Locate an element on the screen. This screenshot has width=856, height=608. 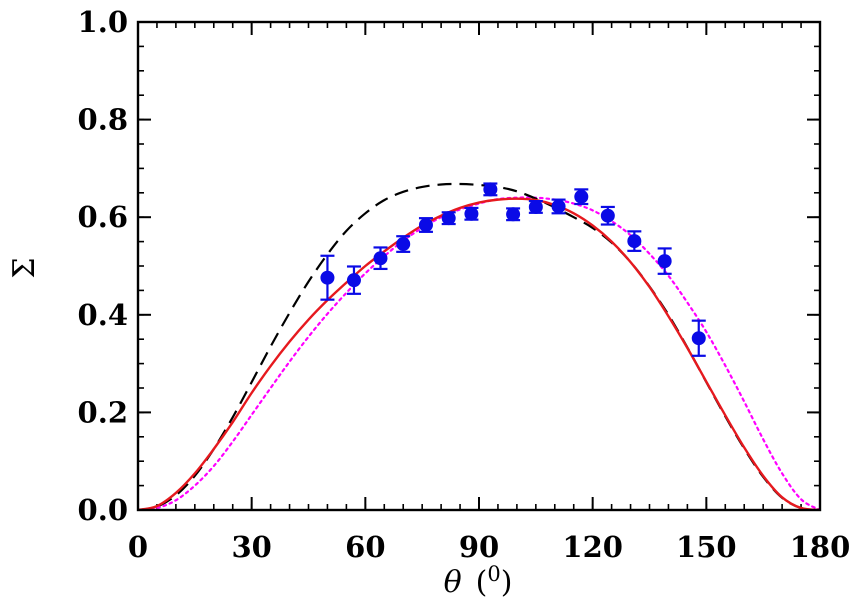
y-tick-label: 0.2 is located at coordinates (103, 412).